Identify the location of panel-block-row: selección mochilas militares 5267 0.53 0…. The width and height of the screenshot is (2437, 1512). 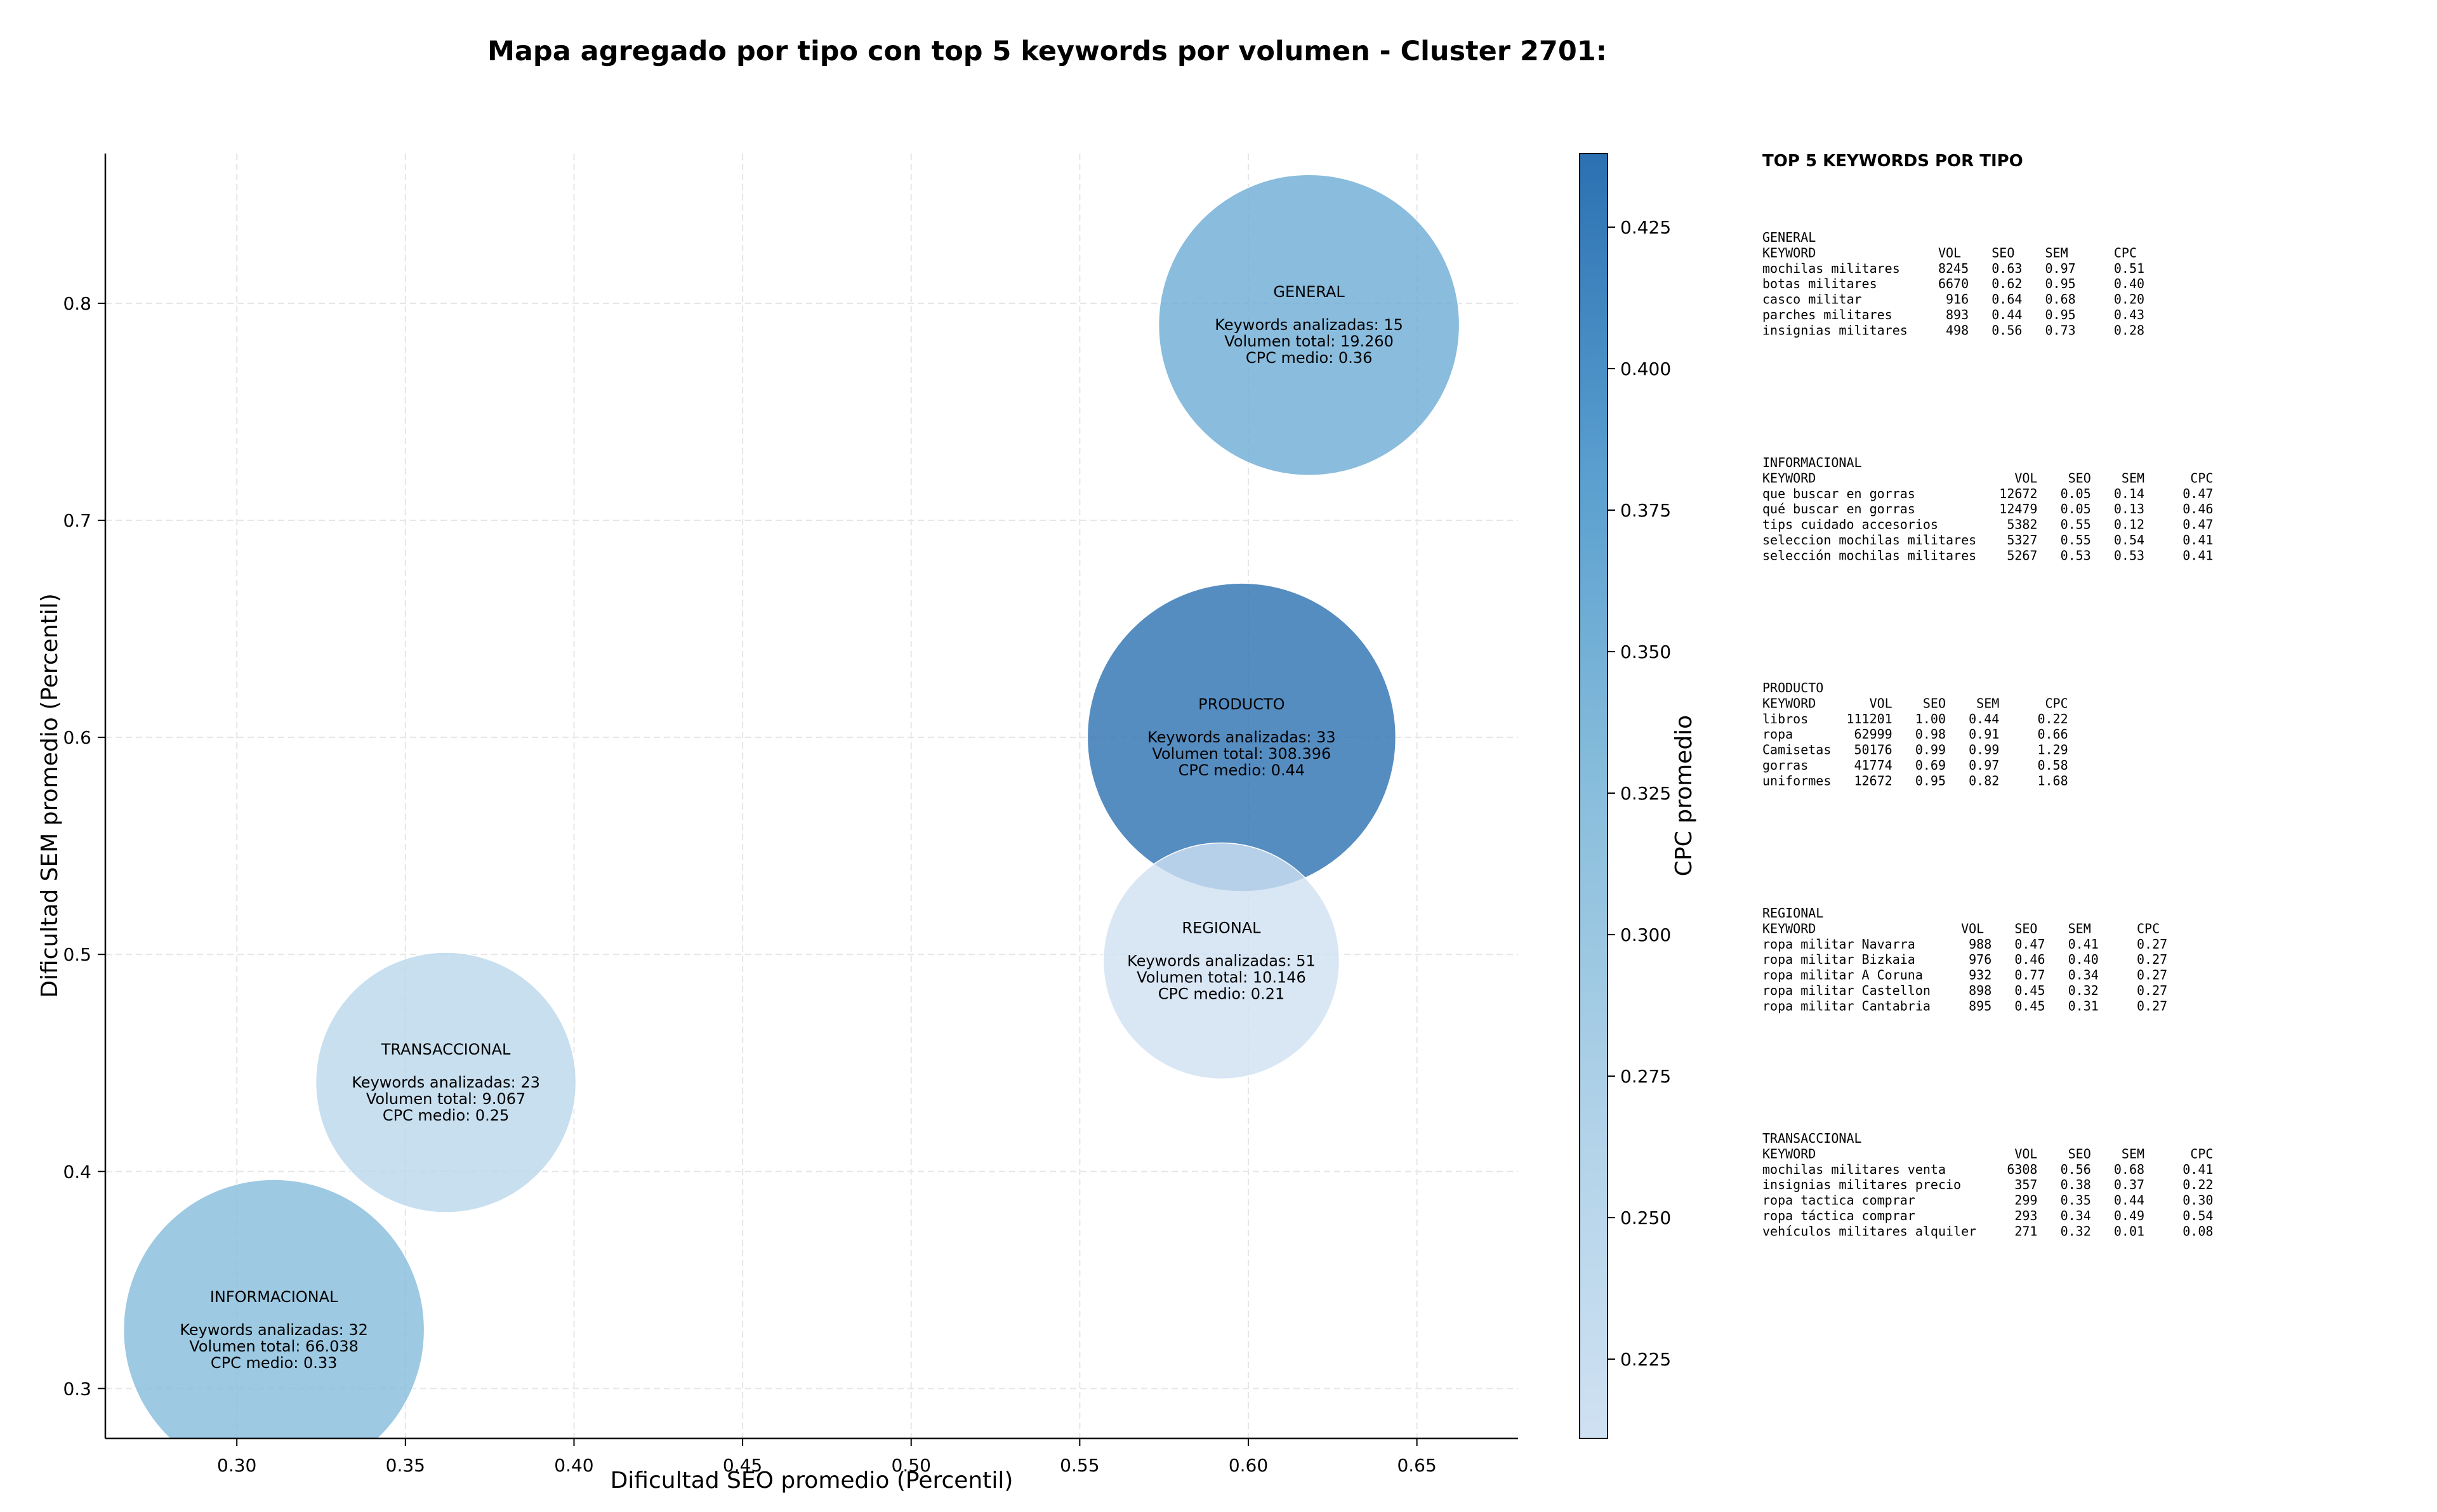
(1987, 556).